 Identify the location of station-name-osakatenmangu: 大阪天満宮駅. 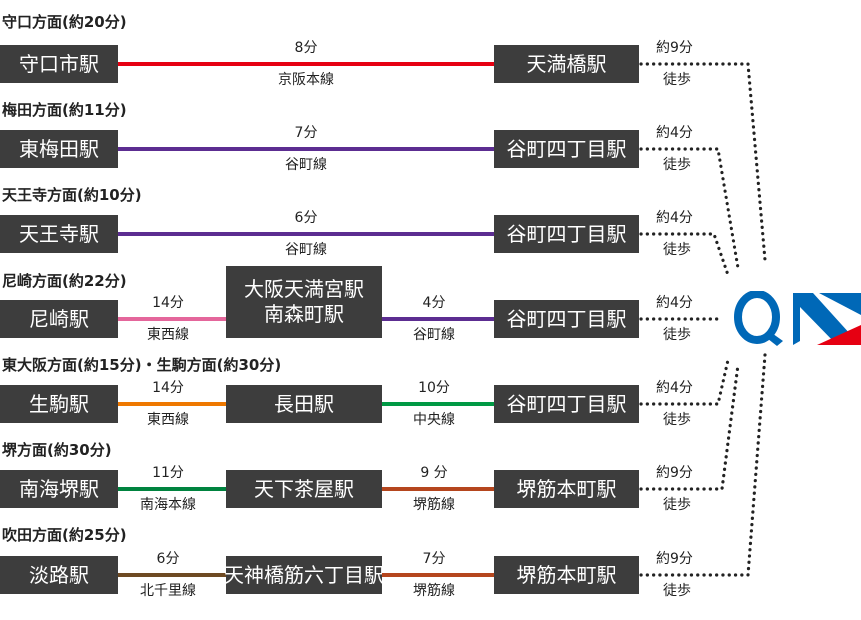
(304, 289).